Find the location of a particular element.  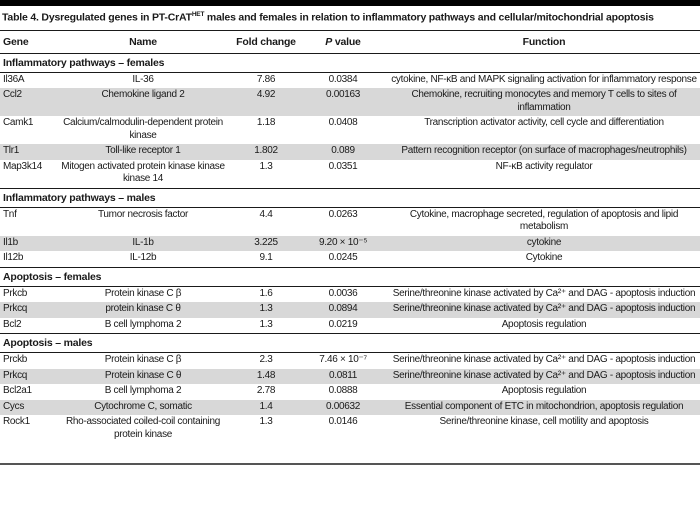

column-header-fold-change: Fold change is located at coordinates (266, 41).